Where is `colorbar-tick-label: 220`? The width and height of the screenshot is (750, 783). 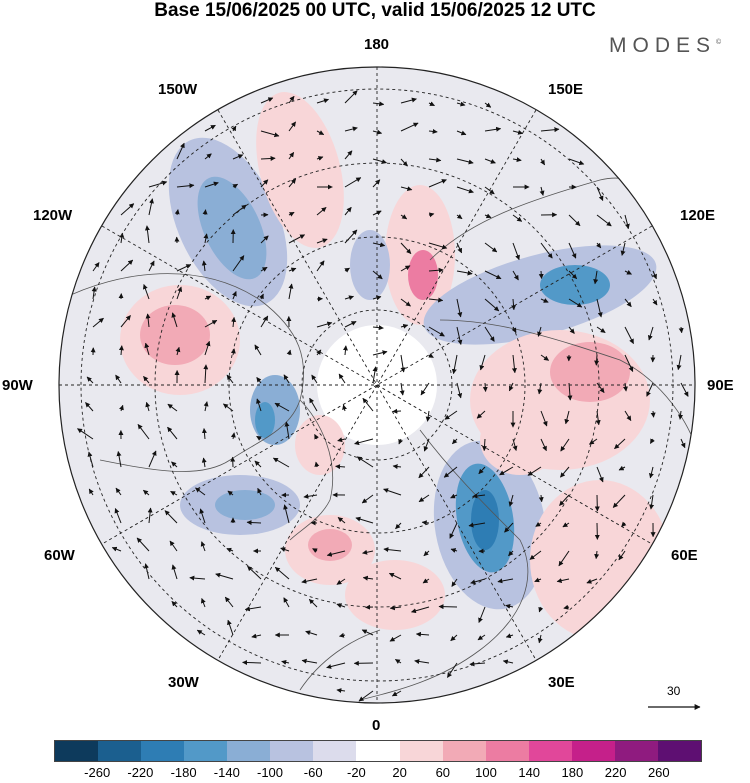 colorbar-tick-label: 220 is located at coordinates (615, 772).